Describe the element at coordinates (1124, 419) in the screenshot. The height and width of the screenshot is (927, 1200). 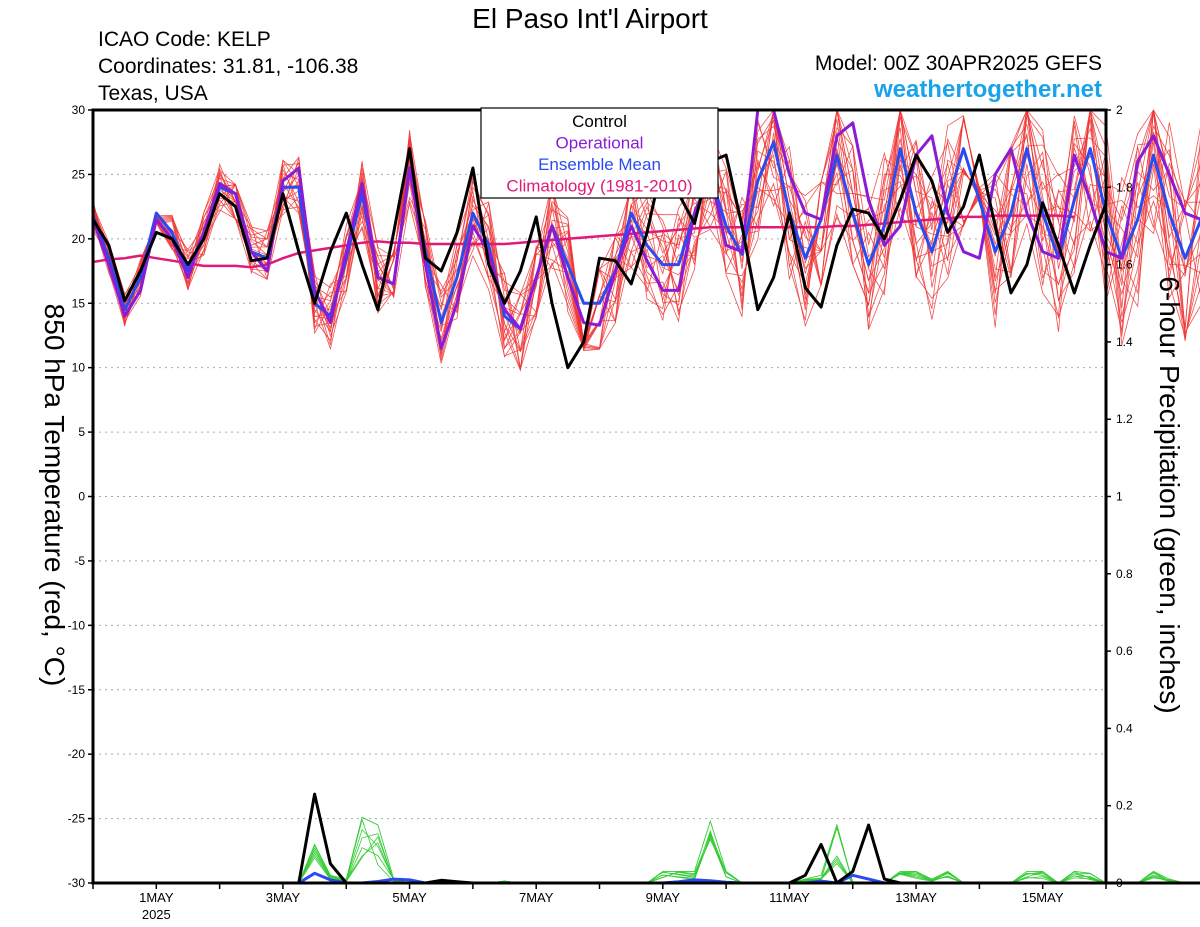
I see `y-right-tick-label: 1.2` at that location.